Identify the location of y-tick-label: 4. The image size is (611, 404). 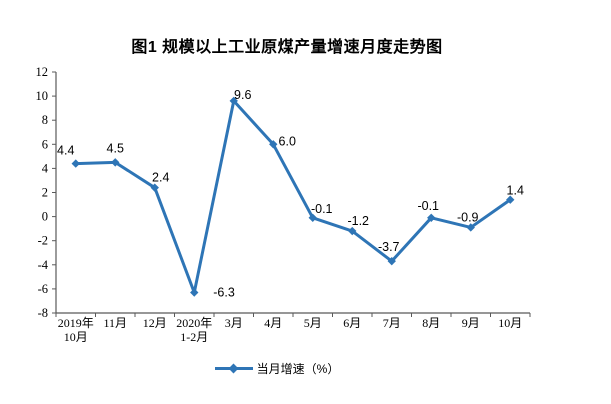
(45, 168).